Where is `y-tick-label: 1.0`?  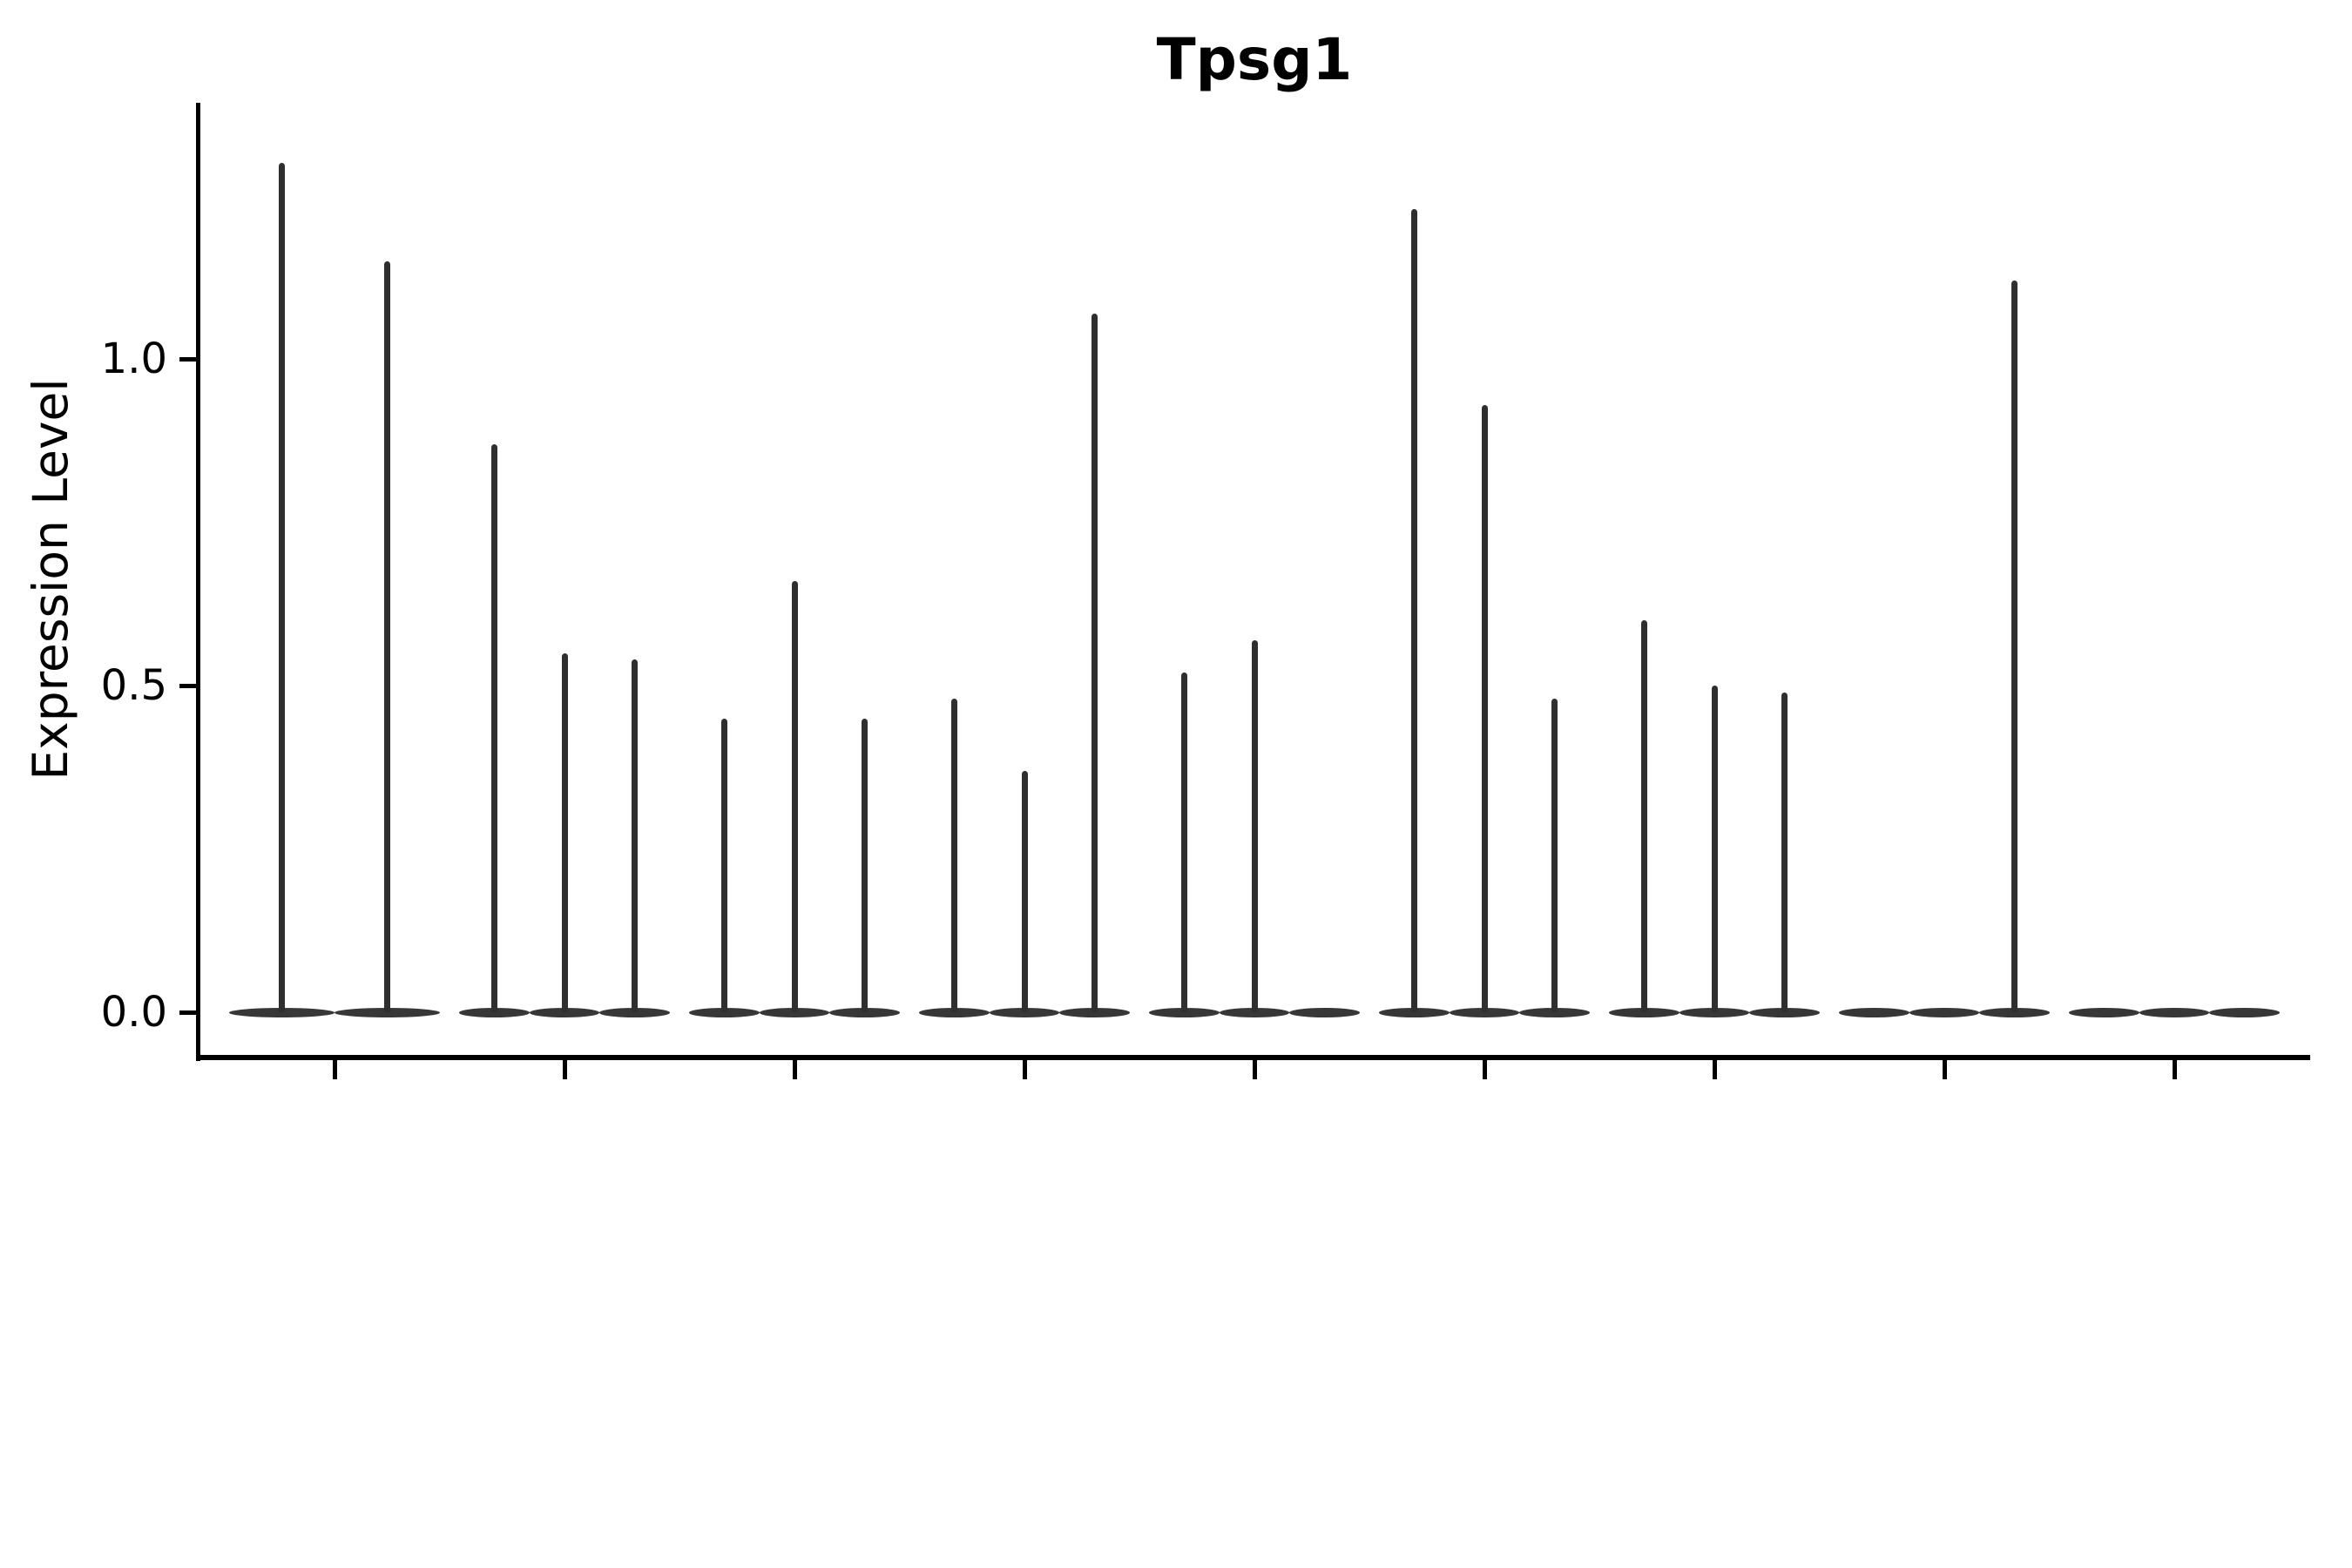
y-tick-label: 1.0 is located at coordinates (134, 359).